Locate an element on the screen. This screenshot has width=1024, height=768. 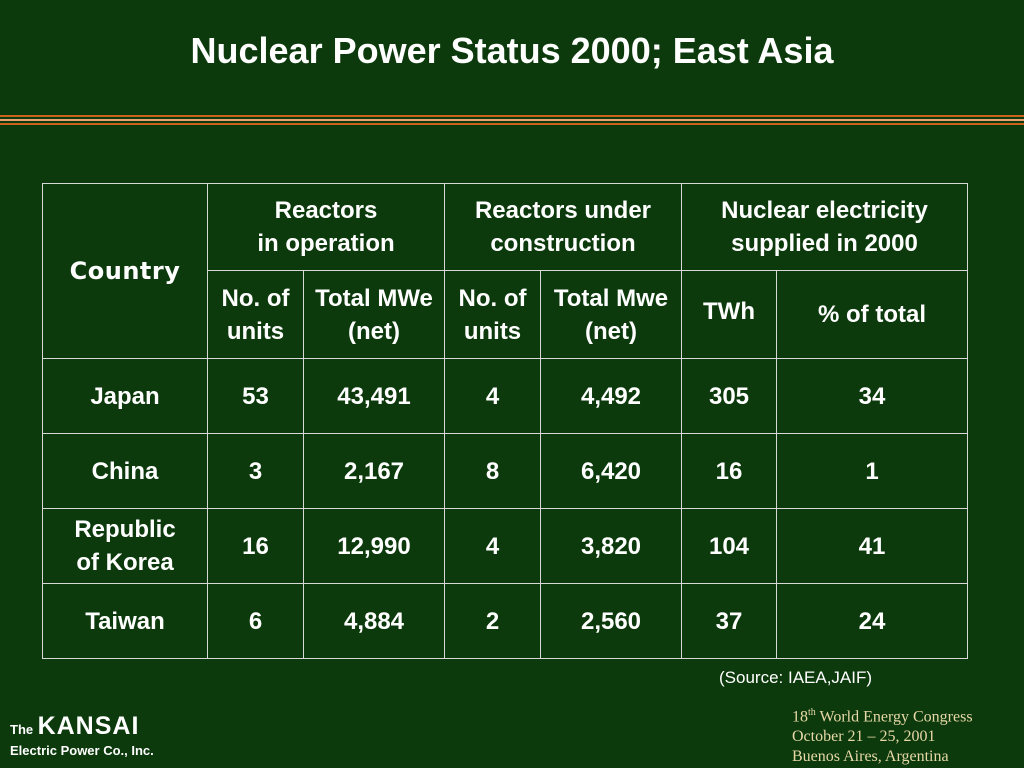
country-cell: Republic of Korea is located at coordinates (125, 546).